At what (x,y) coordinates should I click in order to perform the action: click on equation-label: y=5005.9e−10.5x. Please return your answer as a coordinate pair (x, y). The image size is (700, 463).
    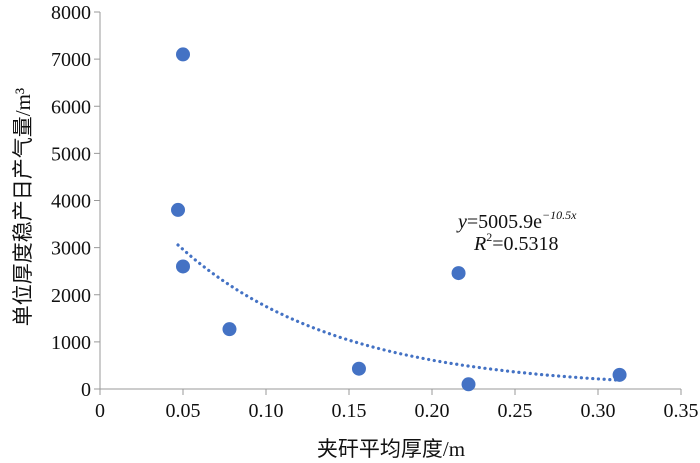
    Looking at the image, I should click on (516, 220).